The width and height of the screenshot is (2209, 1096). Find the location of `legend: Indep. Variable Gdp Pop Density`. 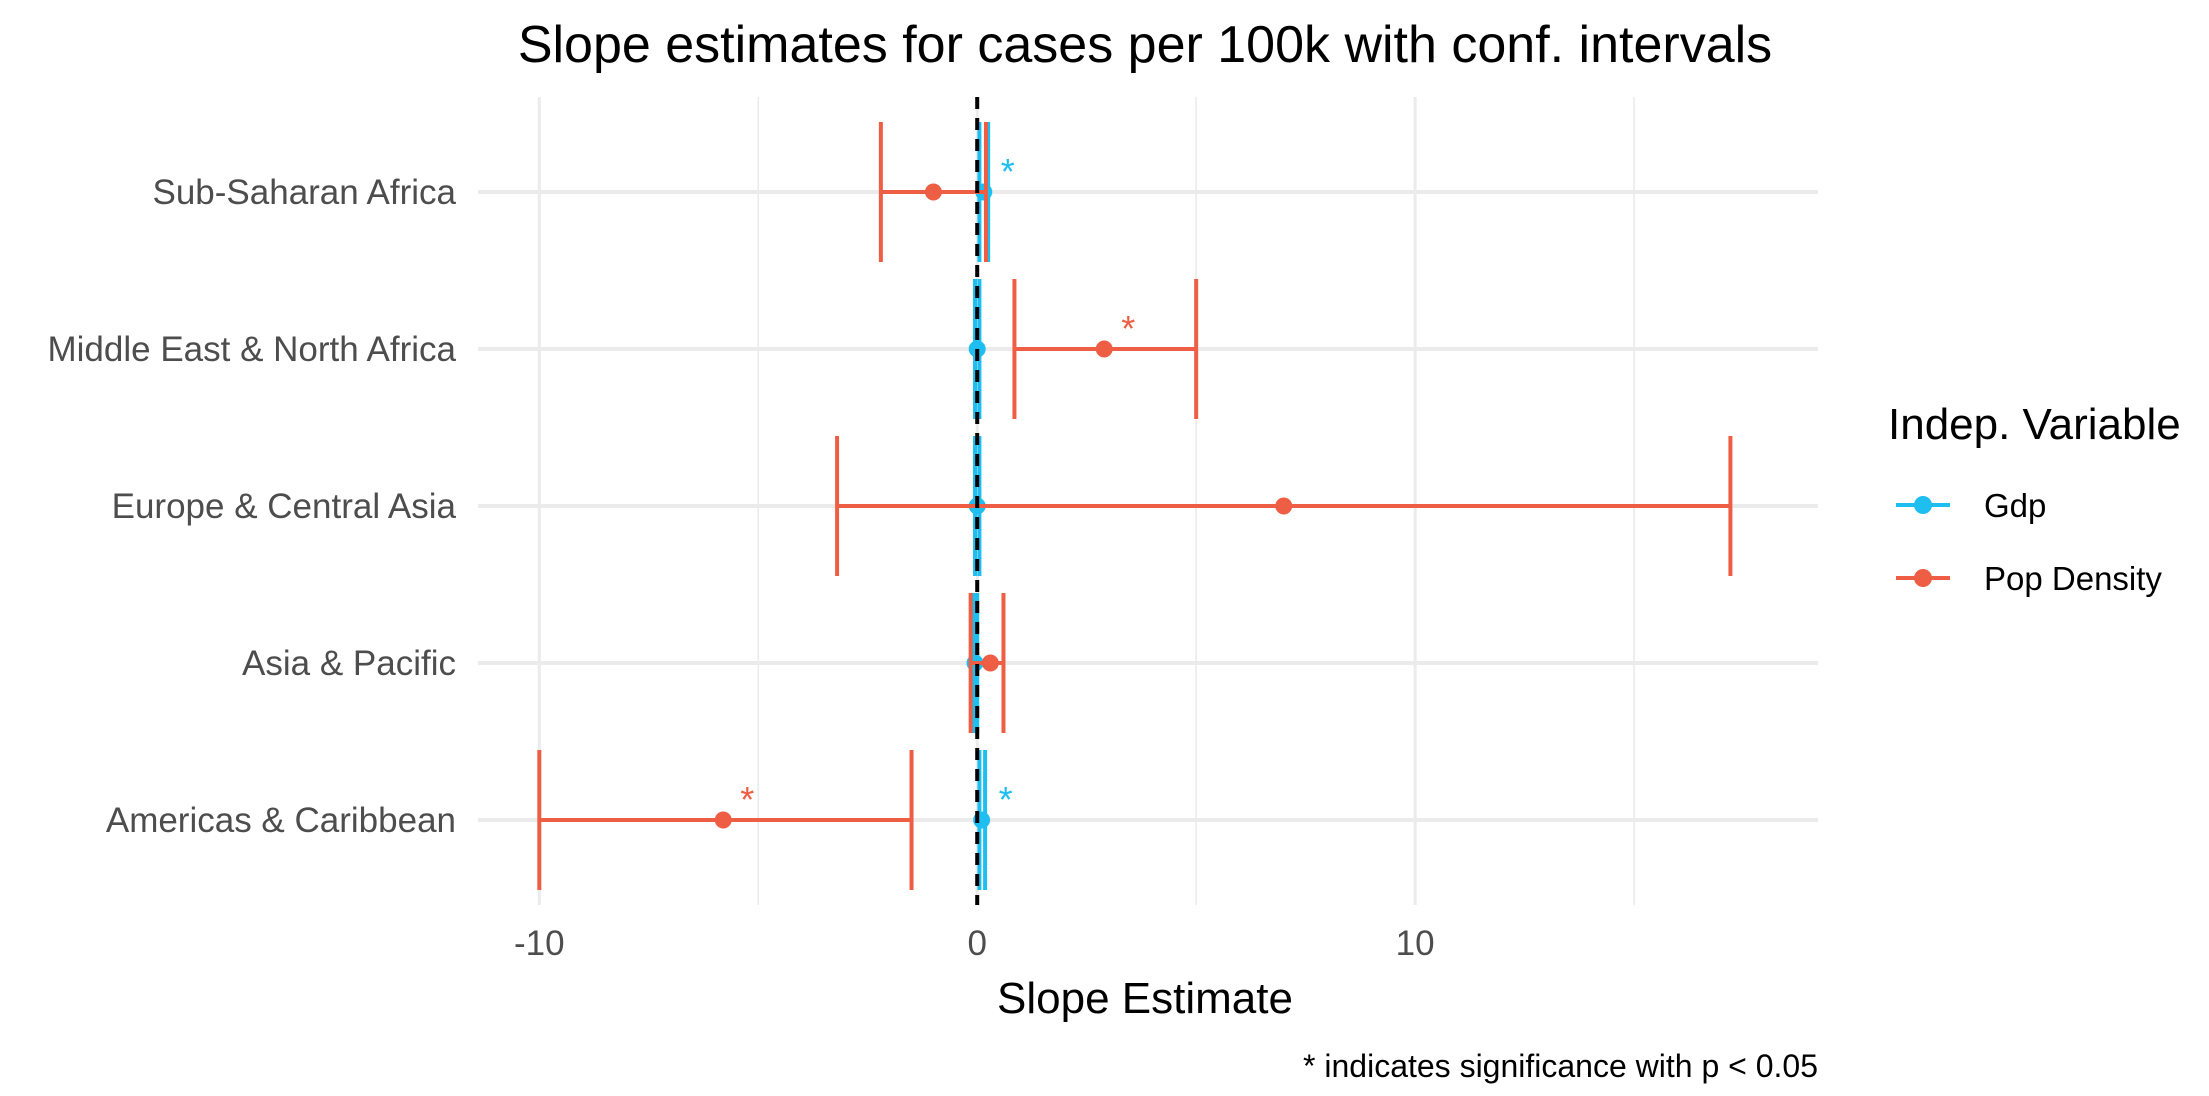

legend: Indep. Variable Gdp Pop Density is located at coordinates (2034, 498).